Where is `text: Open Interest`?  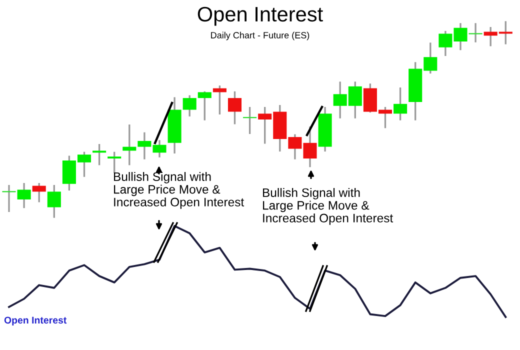 text: Open Interest is located at coordinates (35, 321).